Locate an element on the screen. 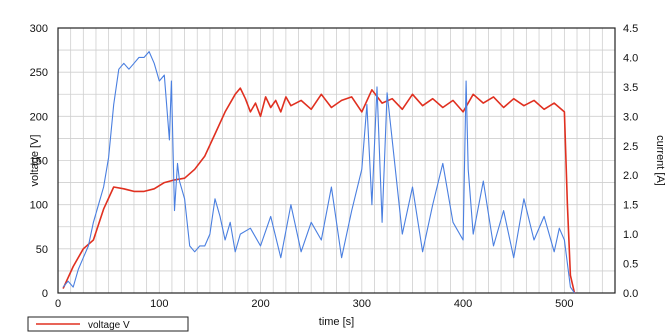 Image resolution: width=668 pixels, height=333 pixels. y-left-tick-label: 0 is located at coordinates (45, 294).